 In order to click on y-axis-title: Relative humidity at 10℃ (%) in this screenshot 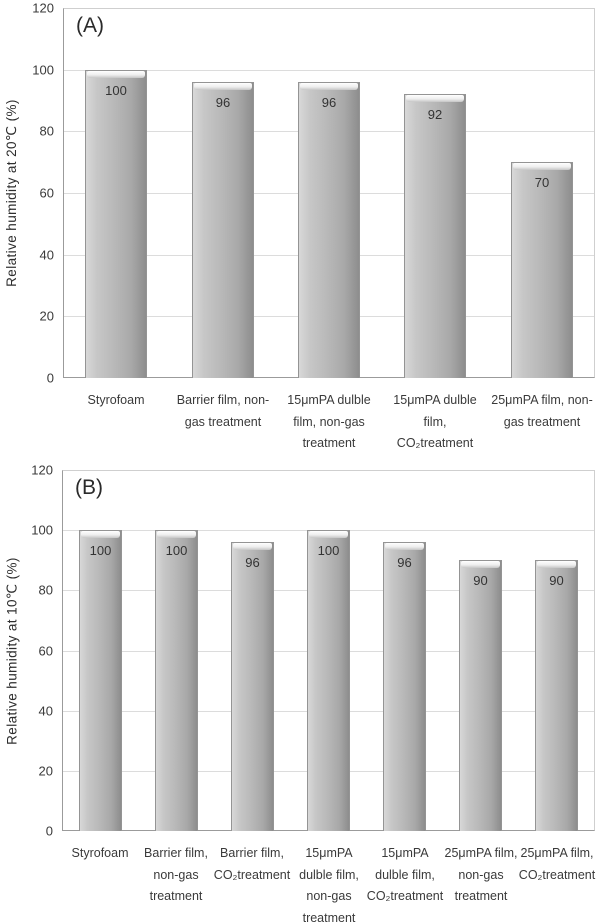, I will do `click(12, 651)`.